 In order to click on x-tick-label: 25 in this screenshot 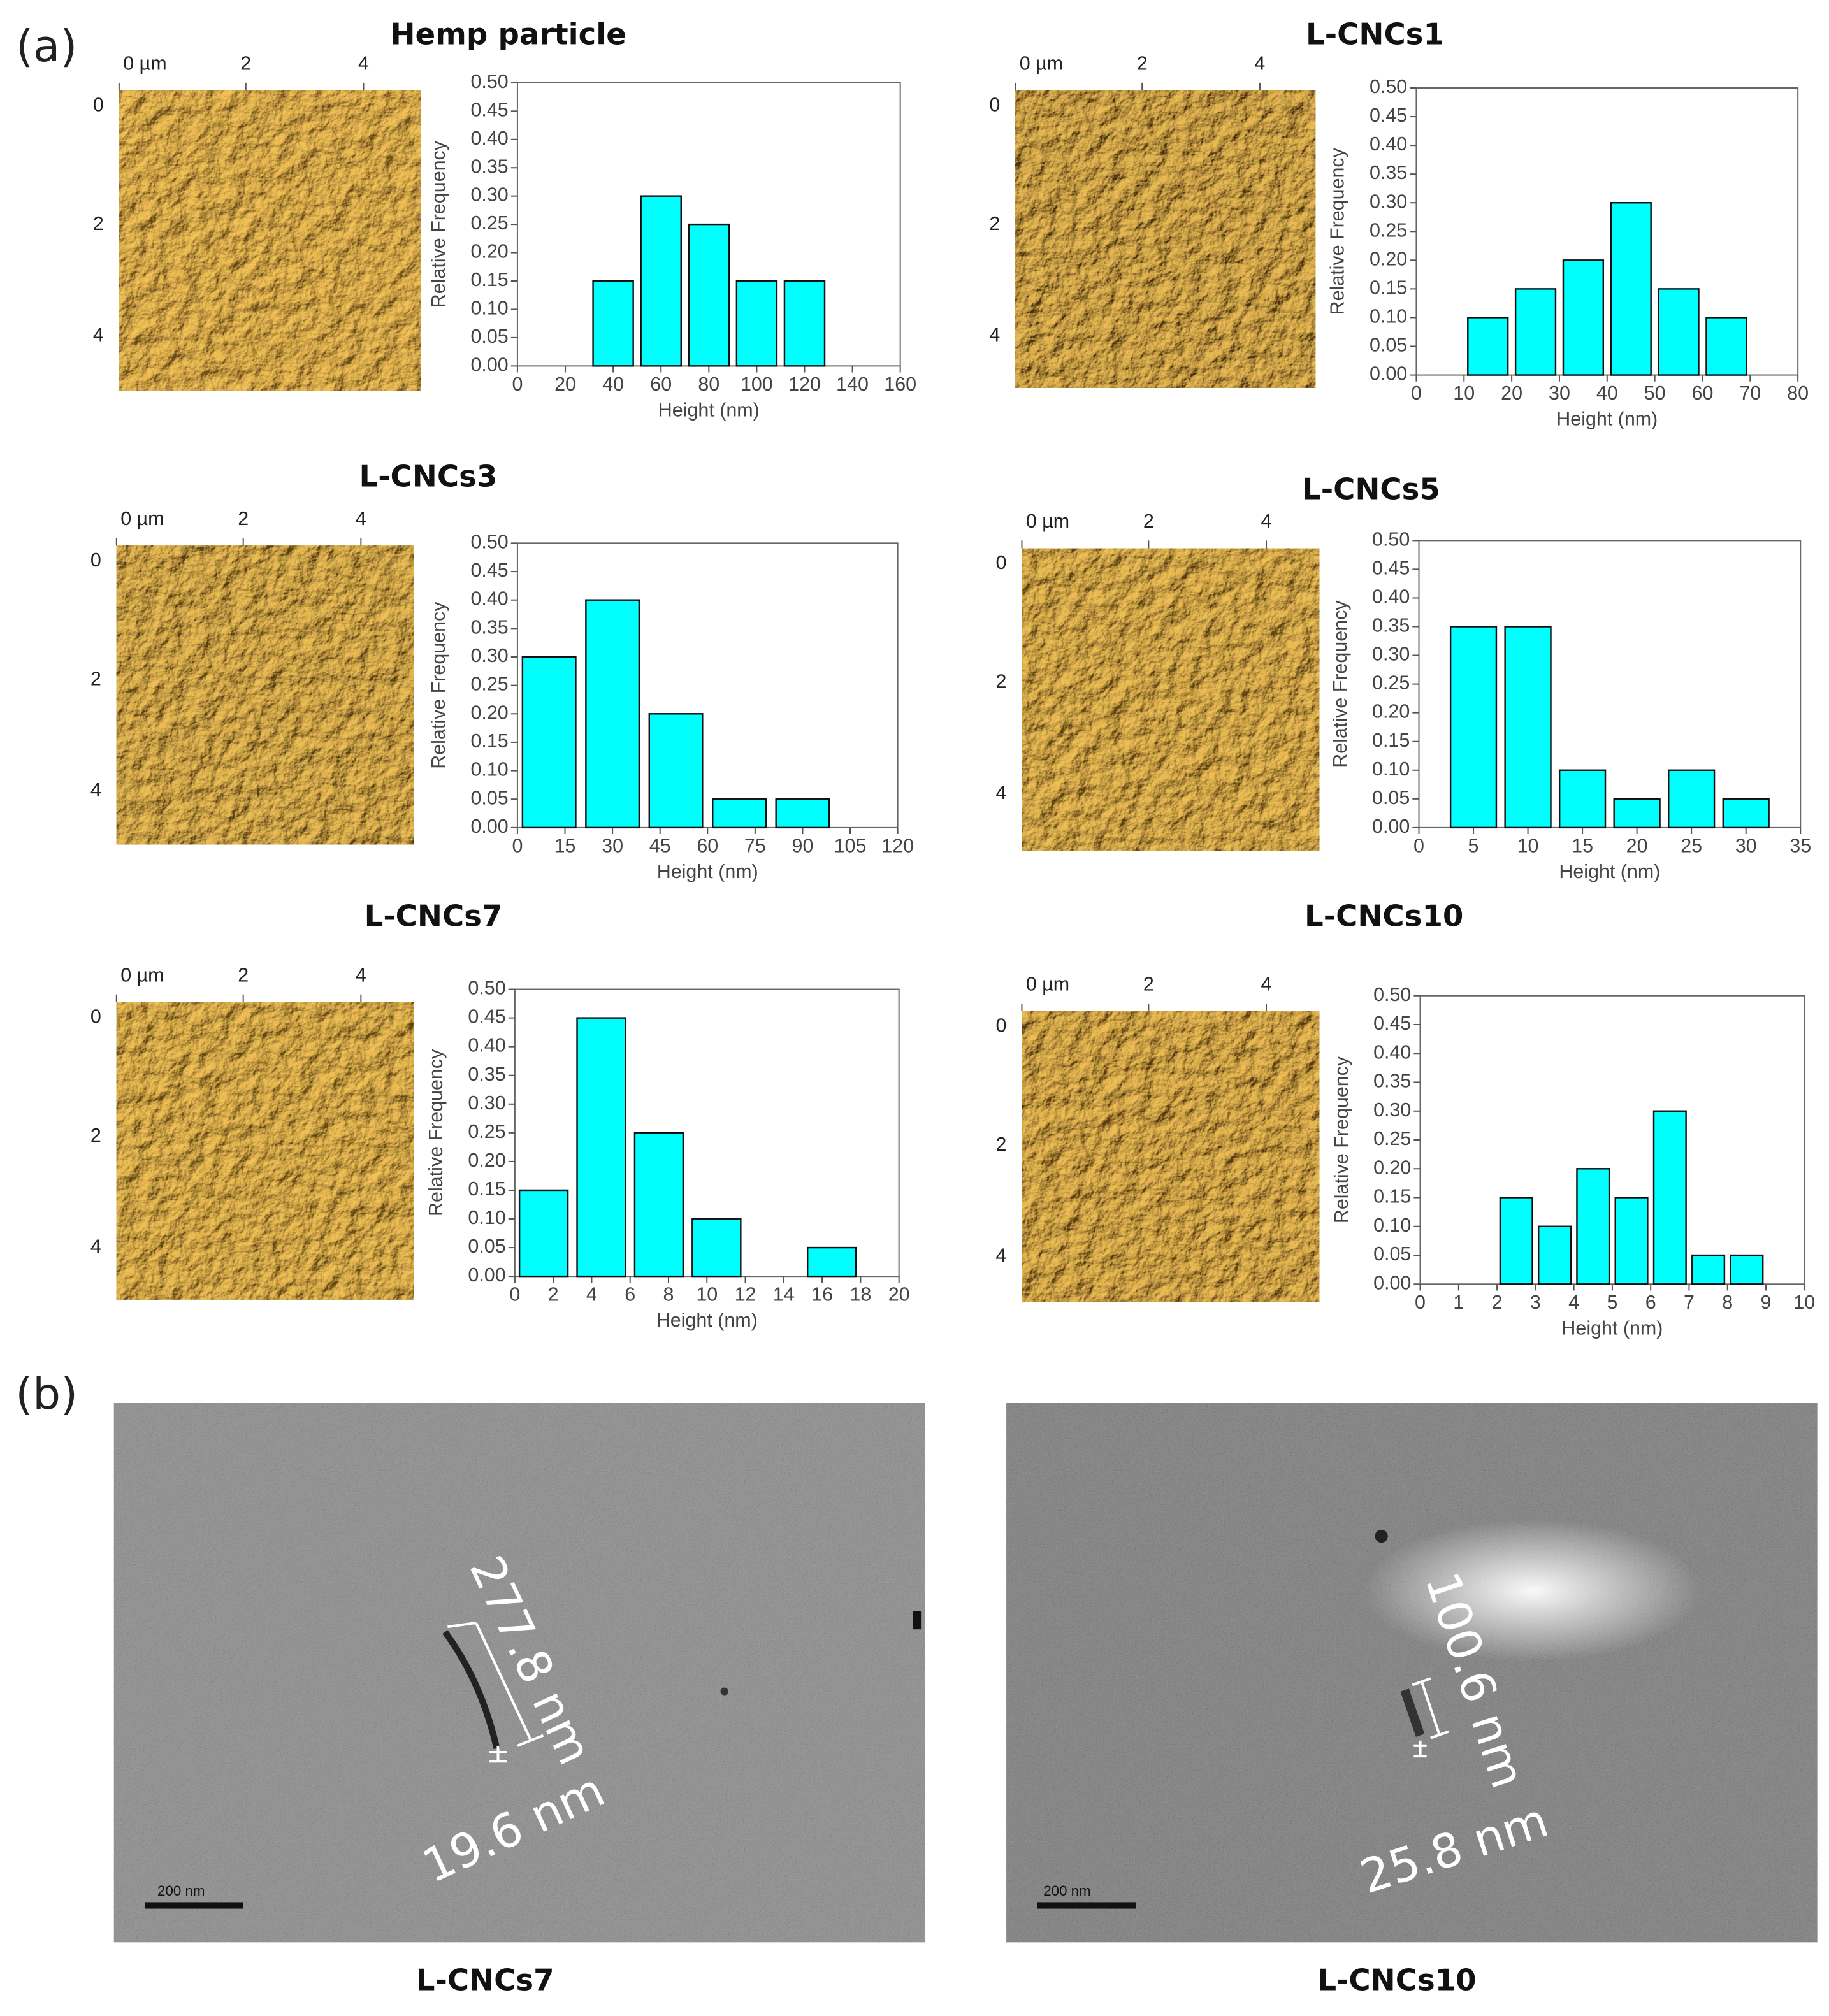, I will do `click(1691, 845)`.